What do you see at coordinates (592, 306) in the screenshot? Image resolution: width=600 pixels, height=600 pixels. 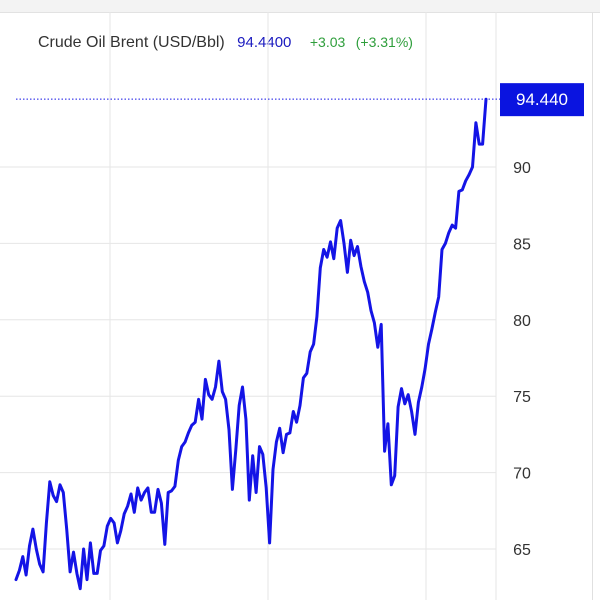 I see `right-border` at bounding box center [592, 306].